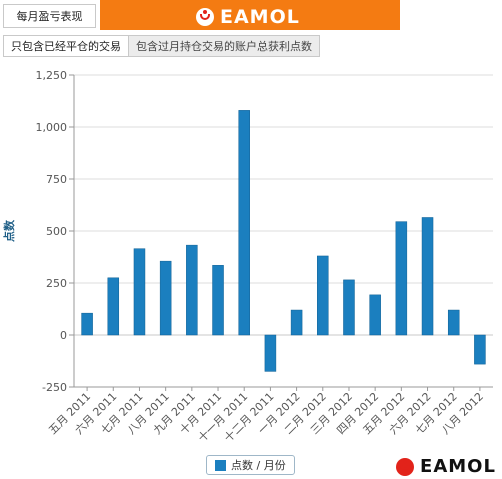 The width and height of the screenshot is (502, 479). What do you see at coordinates (258, 465) in the screenshot?
I see `legend-label: 点数 / 月份` at bounding box center [258, 465].